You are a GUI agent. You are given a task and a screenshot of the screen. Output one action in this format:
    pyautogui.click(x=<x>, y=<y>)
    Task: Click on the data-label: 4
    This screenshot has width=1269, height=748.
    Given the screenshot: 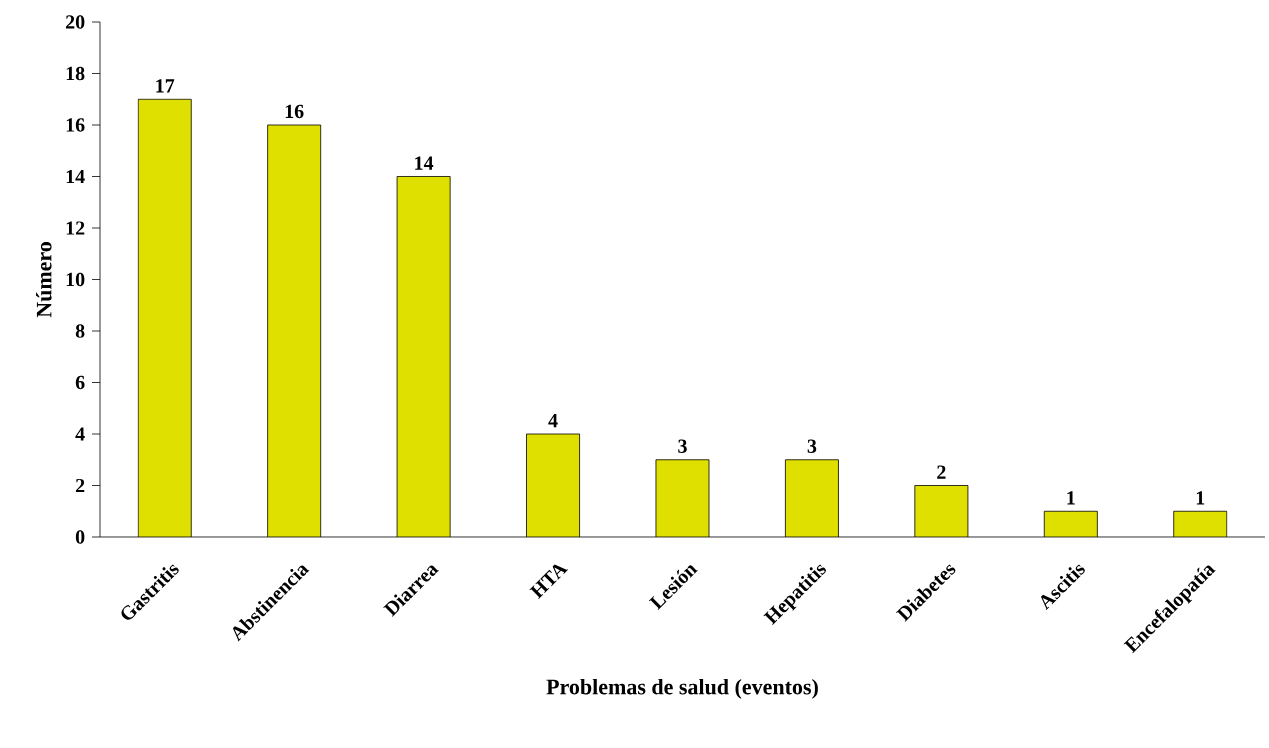 What is the action you would take?
    pyautogui.click(x=553, y=420)
    